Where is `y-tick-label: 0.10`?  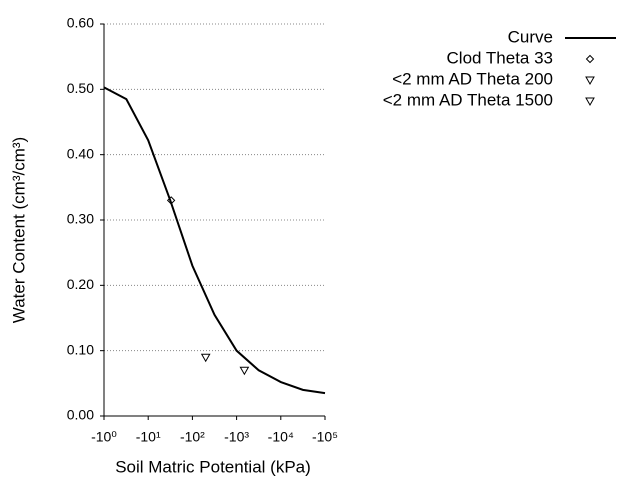
y-tick-label: 0.10 is located at coordinates (80, 349).